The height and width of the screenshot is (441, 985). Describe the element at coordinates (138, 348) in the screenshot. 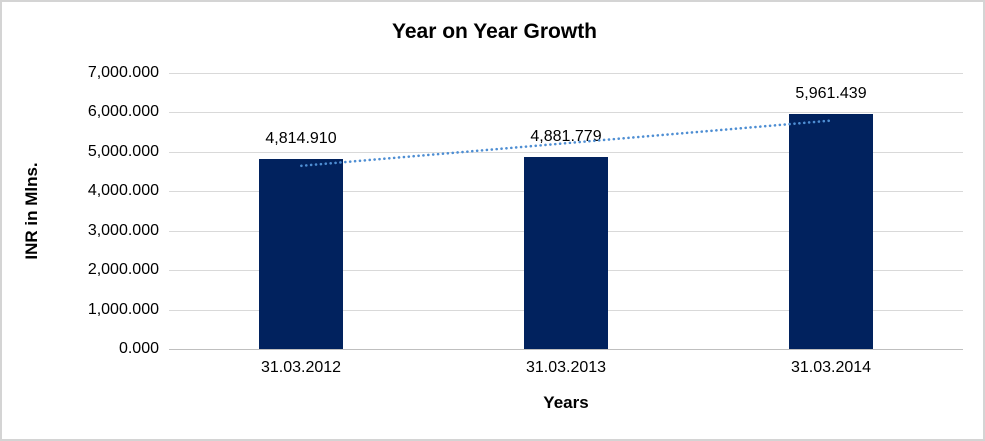

I see `y-tick-label: 0.000` at that location.